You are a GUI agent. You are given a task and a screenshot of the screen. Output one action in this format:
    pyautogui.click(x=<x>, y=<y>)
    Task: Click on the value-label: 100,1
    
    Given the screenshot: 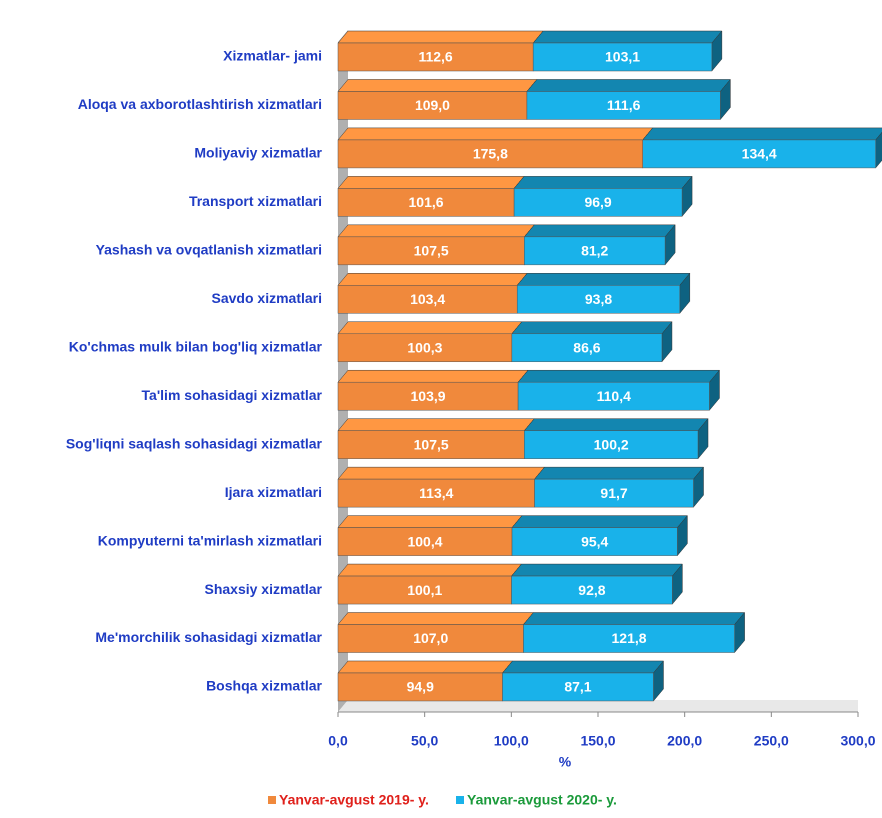 What is the action you would take?
    pyautogui.click(x=424, y=590)
    